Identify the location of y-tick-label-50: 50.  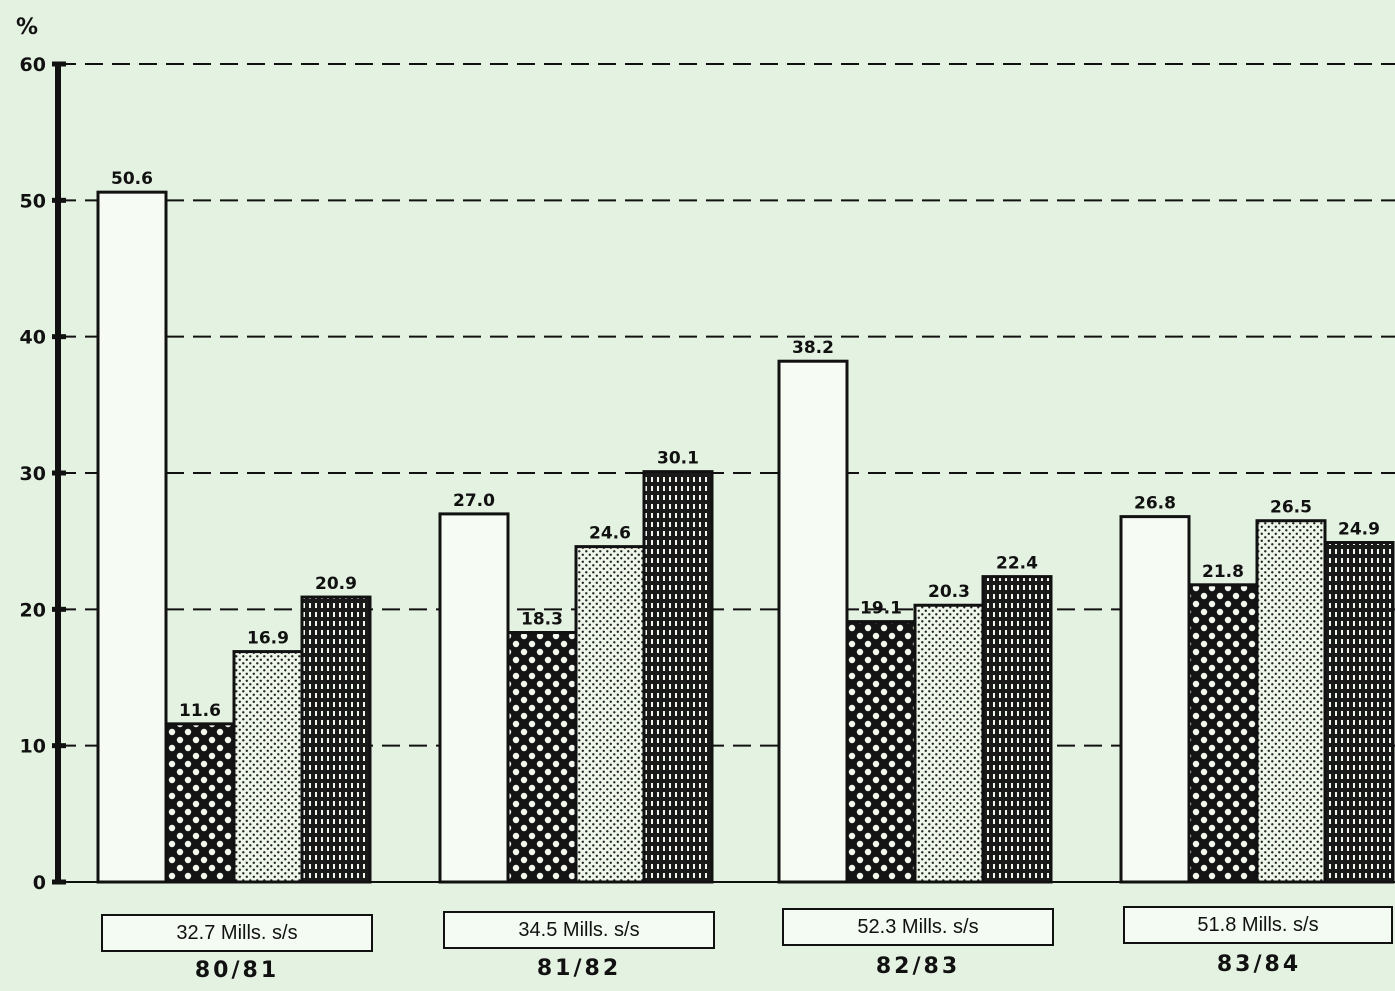
(33, 201).